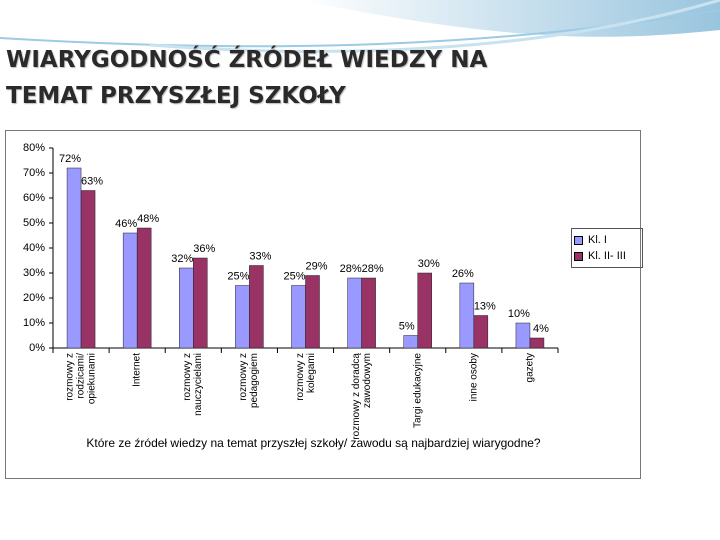 Image resolution: width=720 pixels, height=540 pixels. What do you see at coordinates (126, 224) in the screenshot?
I see `value-label: 46%` at bounding box center [126, 224].